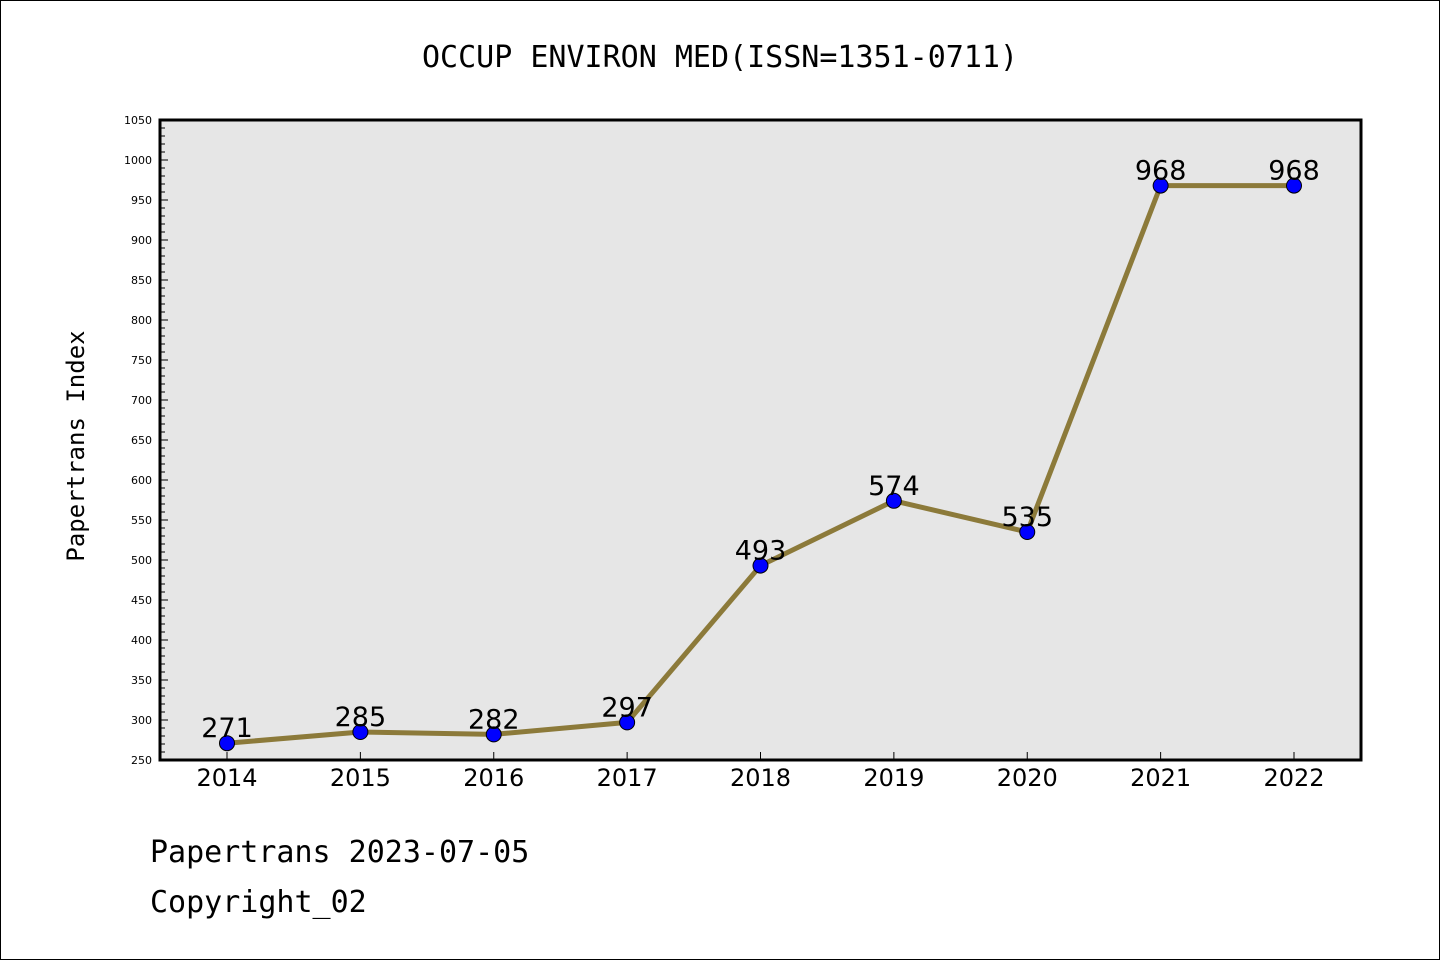  I want to click on y-axis-label: Papertrans Index, so click(76, 445).